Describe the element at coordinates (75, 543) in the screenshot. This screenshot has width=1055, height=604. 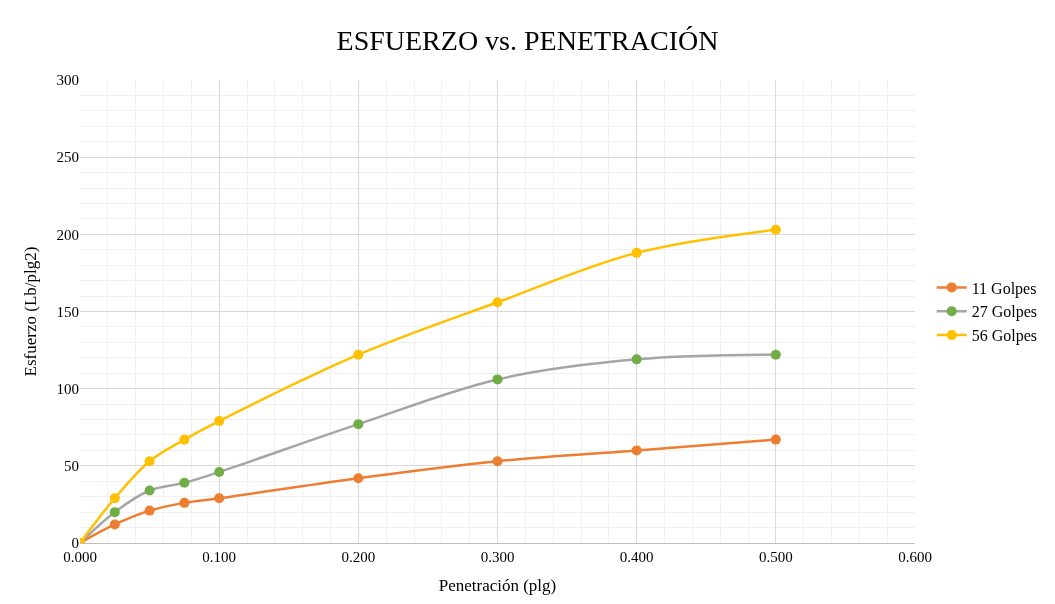
I see `y-tick-label: 0` at that location.